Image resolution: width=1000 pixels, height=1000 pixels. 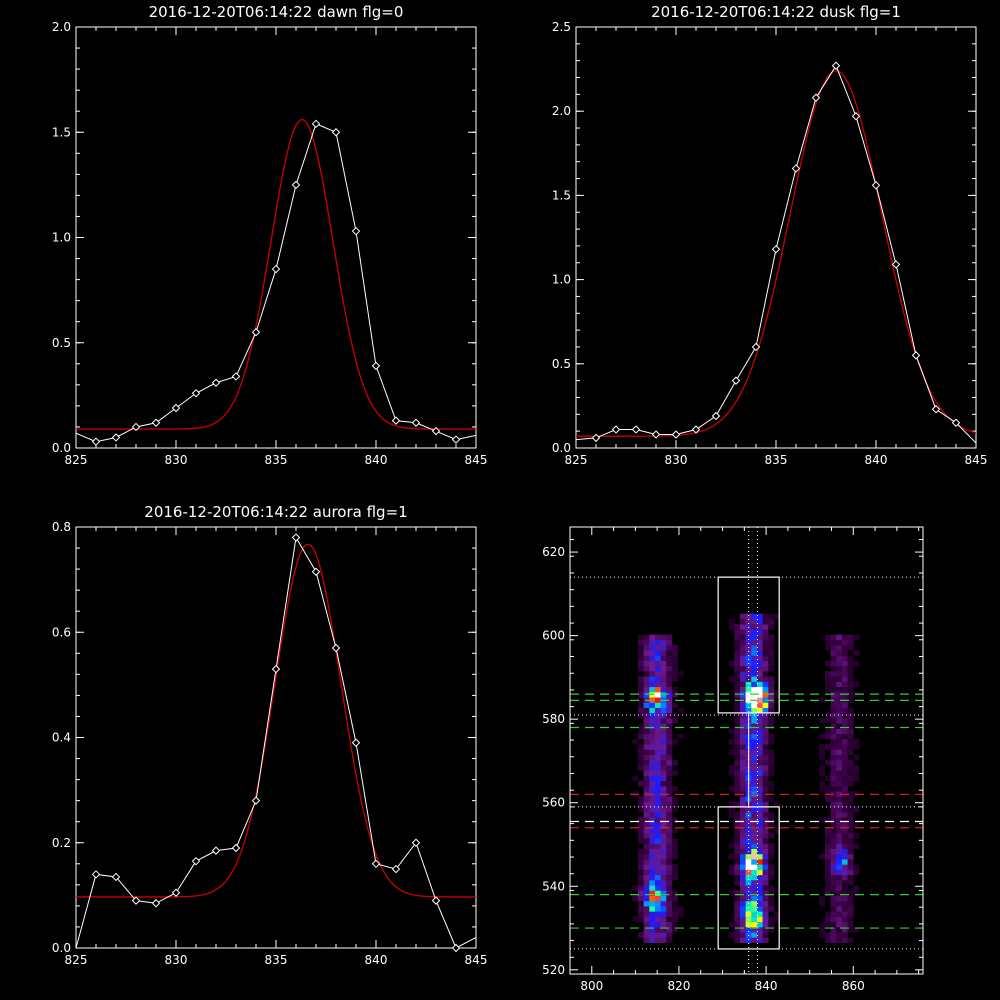 I want to click on x-tick-label: 825, so click(x=76, y=960).